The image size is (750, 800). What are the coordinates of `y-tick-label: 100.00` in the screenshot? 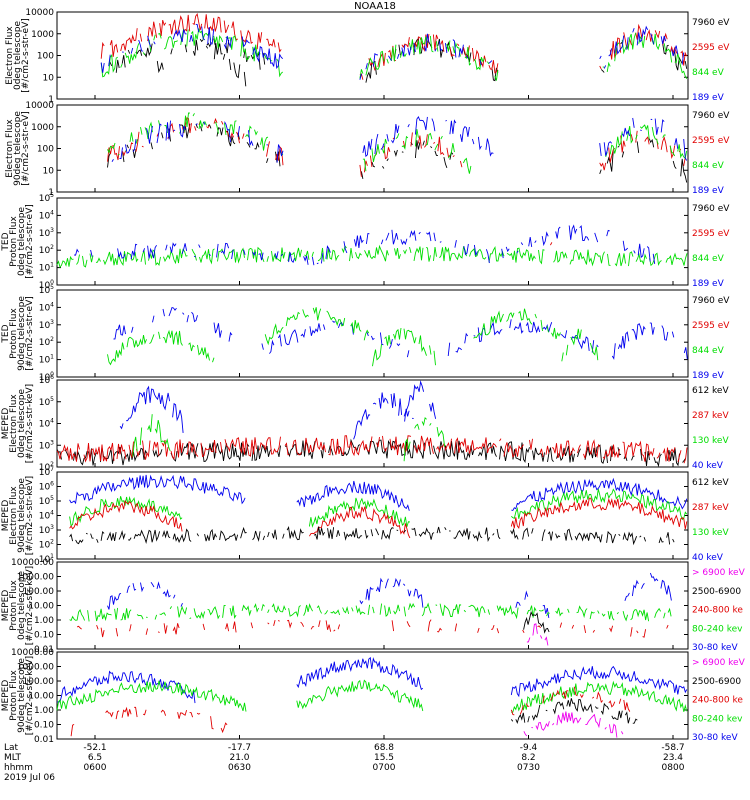 It's located at (39, 592).